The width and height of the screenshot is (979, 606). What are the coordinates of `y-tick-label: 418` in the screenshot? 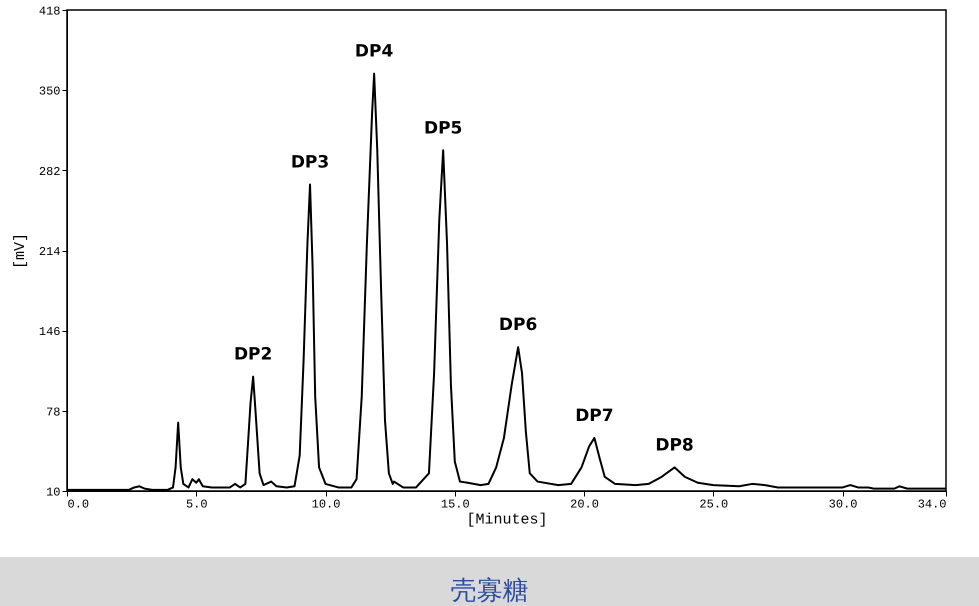 It's located at (49, 11).